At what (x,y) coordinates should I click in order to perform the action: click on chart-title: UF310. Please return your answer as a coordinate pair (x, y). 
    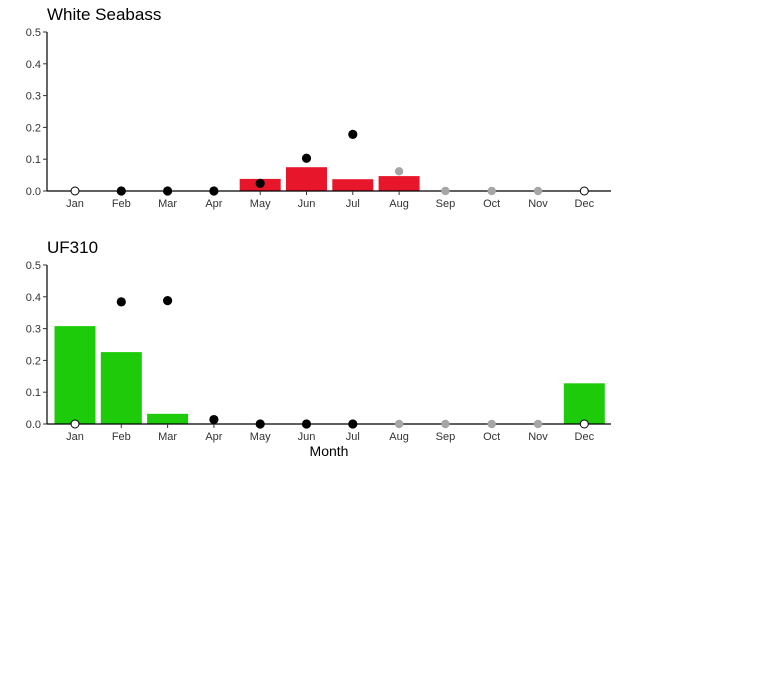
    Looking at the image, I should click on (72, 247).